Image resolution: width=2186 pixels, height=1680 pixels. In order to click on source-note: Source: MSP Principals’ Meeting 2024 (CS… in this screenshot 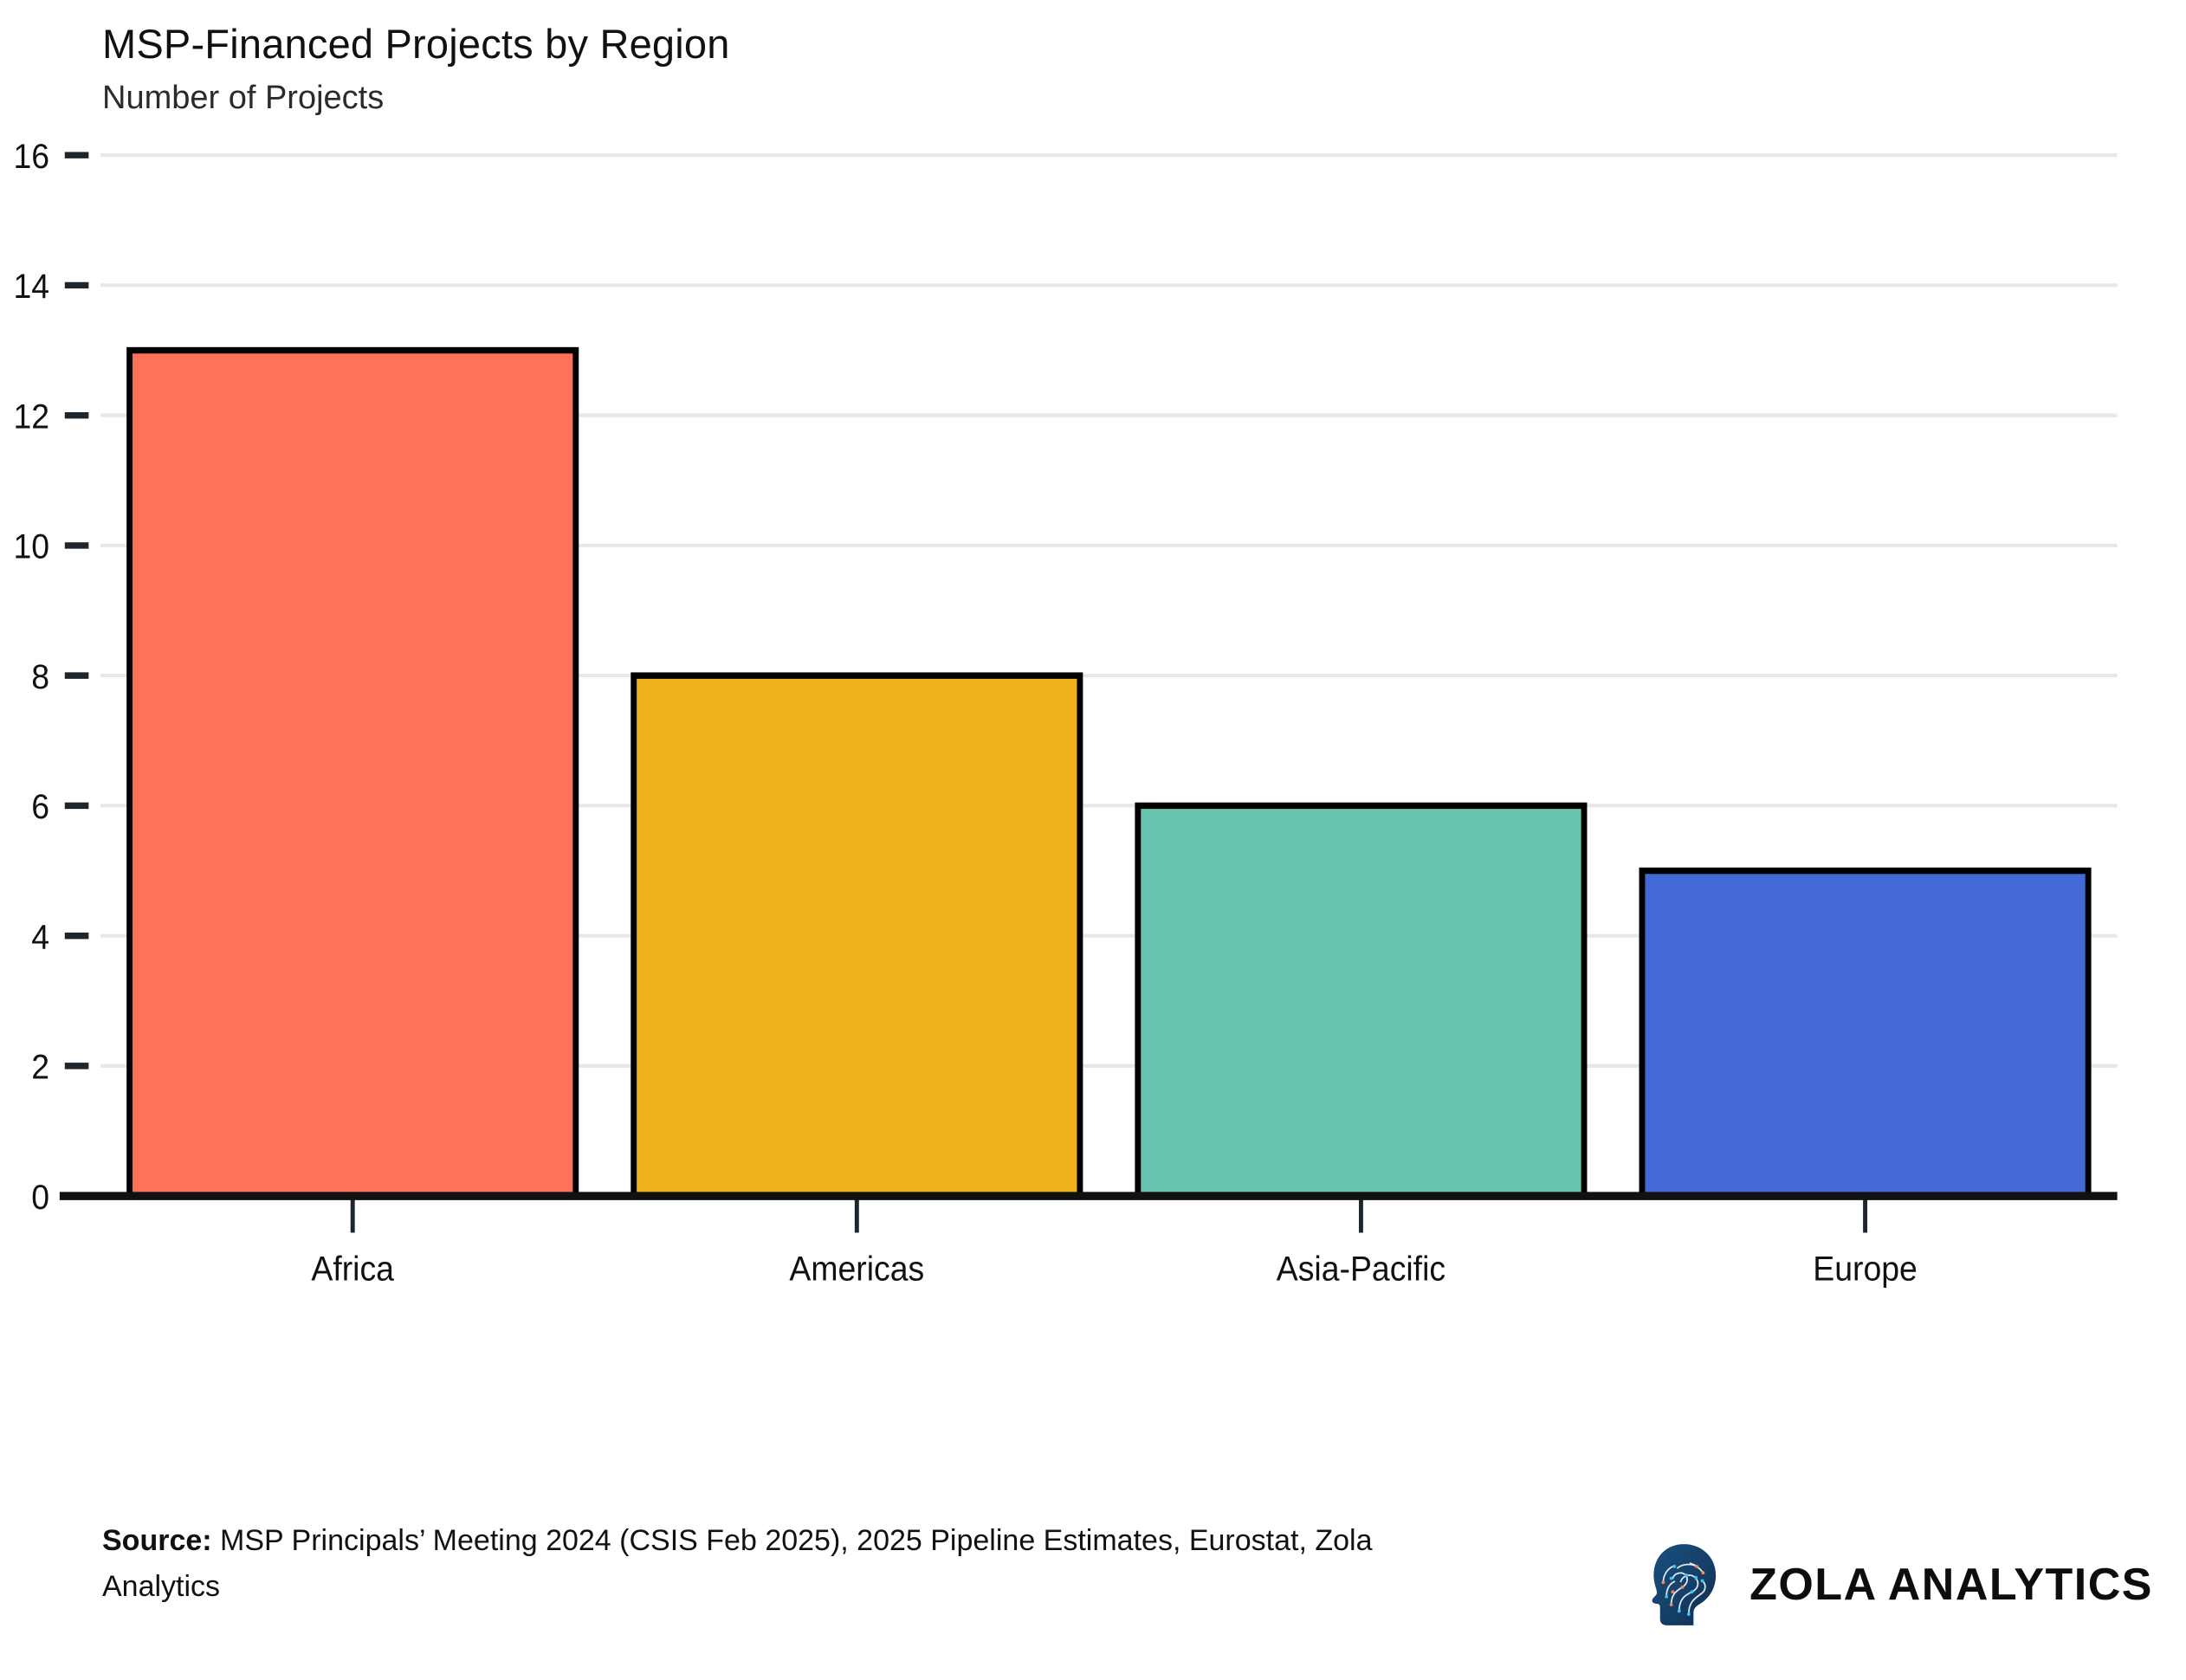, I will do `click(760, 1563)`.